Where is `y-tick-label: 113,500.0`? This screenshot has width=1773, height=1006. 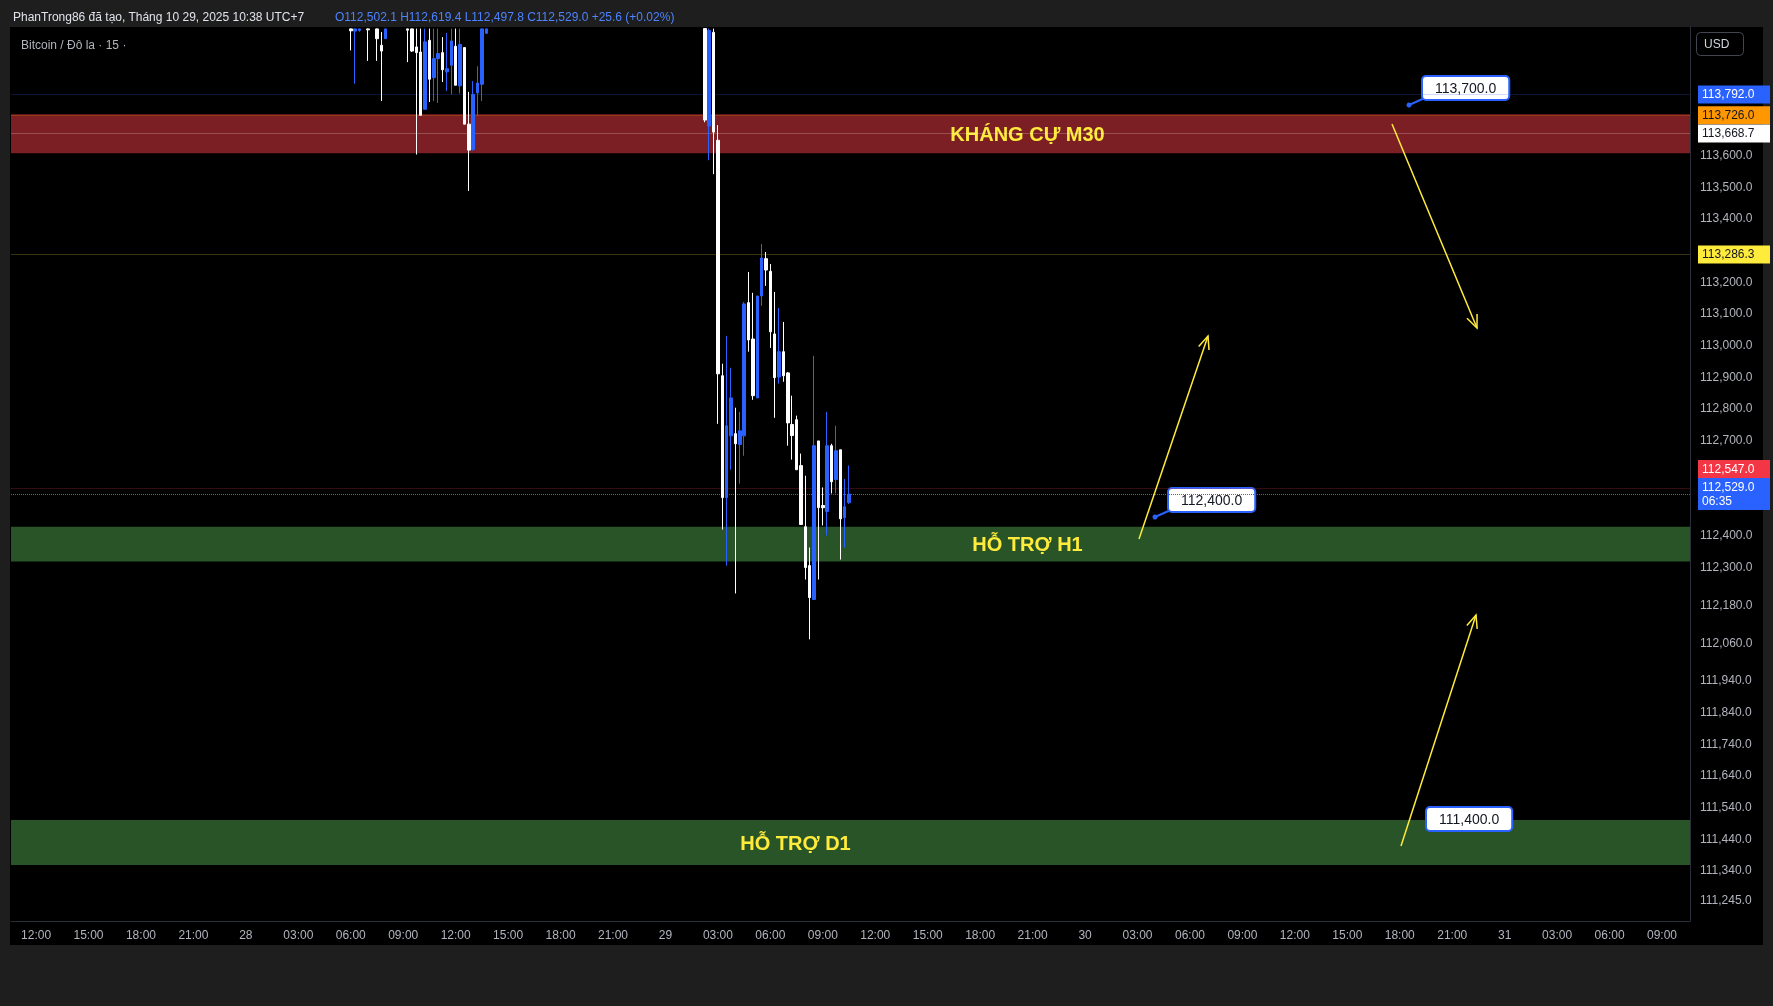
y-tick-label: 113,500.0 is located at coordinates (1726, 186).